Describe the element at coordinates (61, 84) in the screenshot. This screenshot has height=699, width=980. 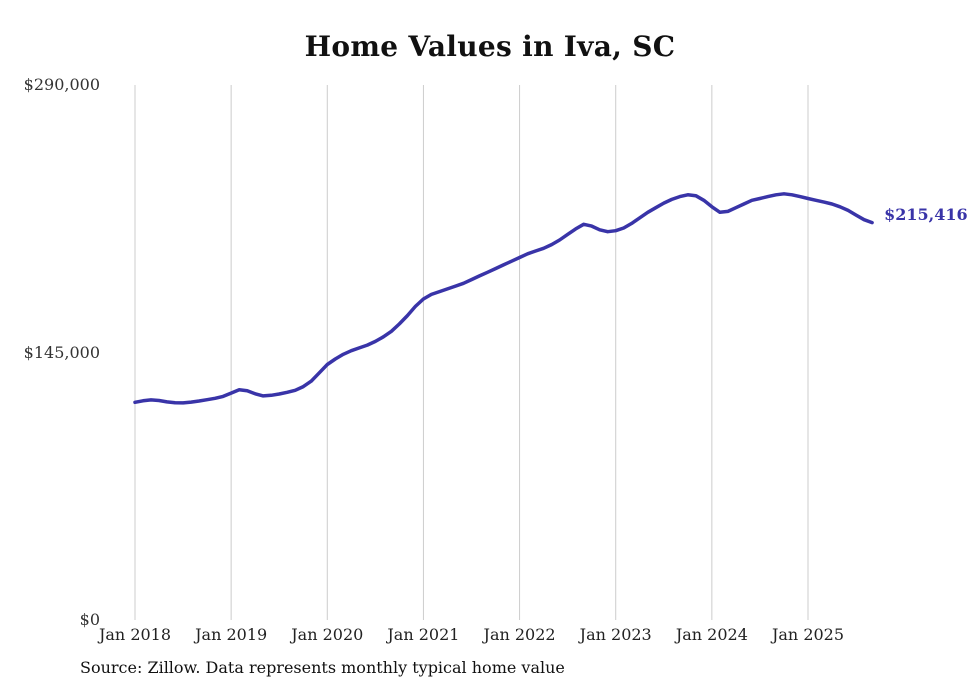
I see `y-axis-label: $290,000` at that location.